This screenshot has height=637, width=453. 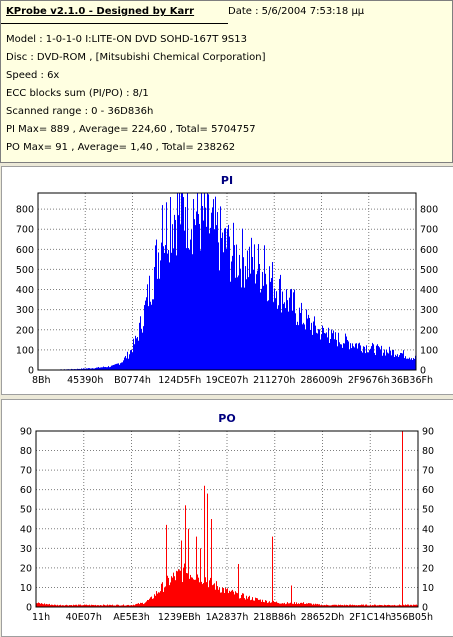 I want to click on y-tick-label-left: 100, so click(x=25, y=350).